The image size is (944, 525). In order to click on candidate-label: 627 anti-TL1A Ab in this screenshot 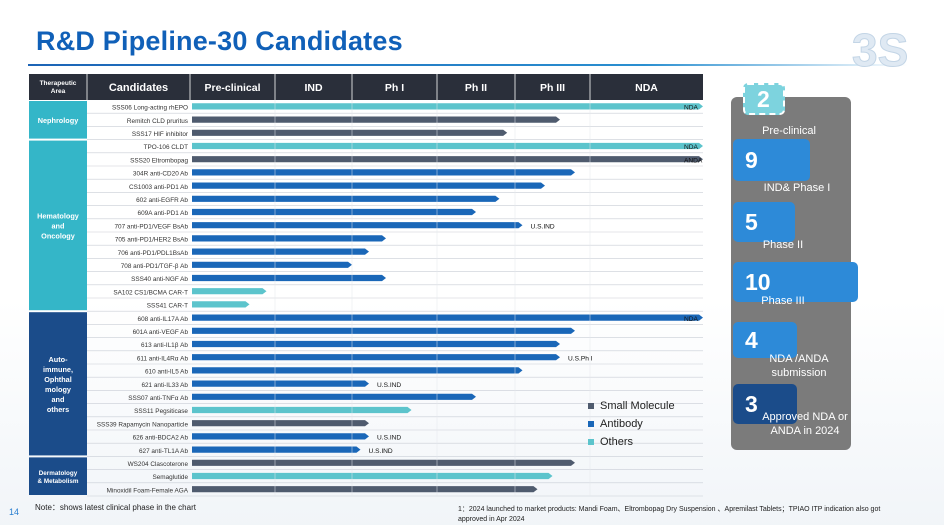, I will do `click(163, 451)`.